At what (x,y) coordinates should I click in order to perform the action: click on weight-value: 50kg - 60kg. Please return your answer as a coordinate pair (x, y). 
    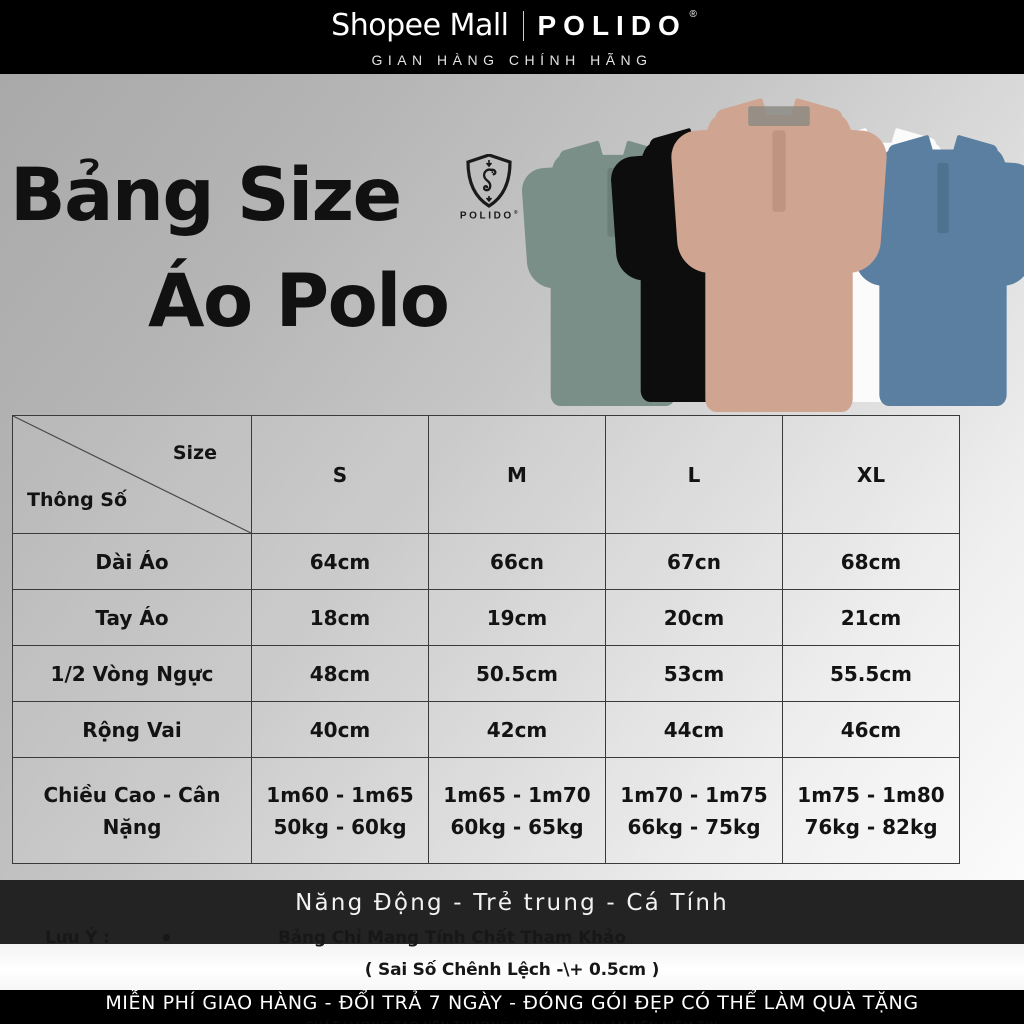
    Looking at the image, I should click on (340, 826).